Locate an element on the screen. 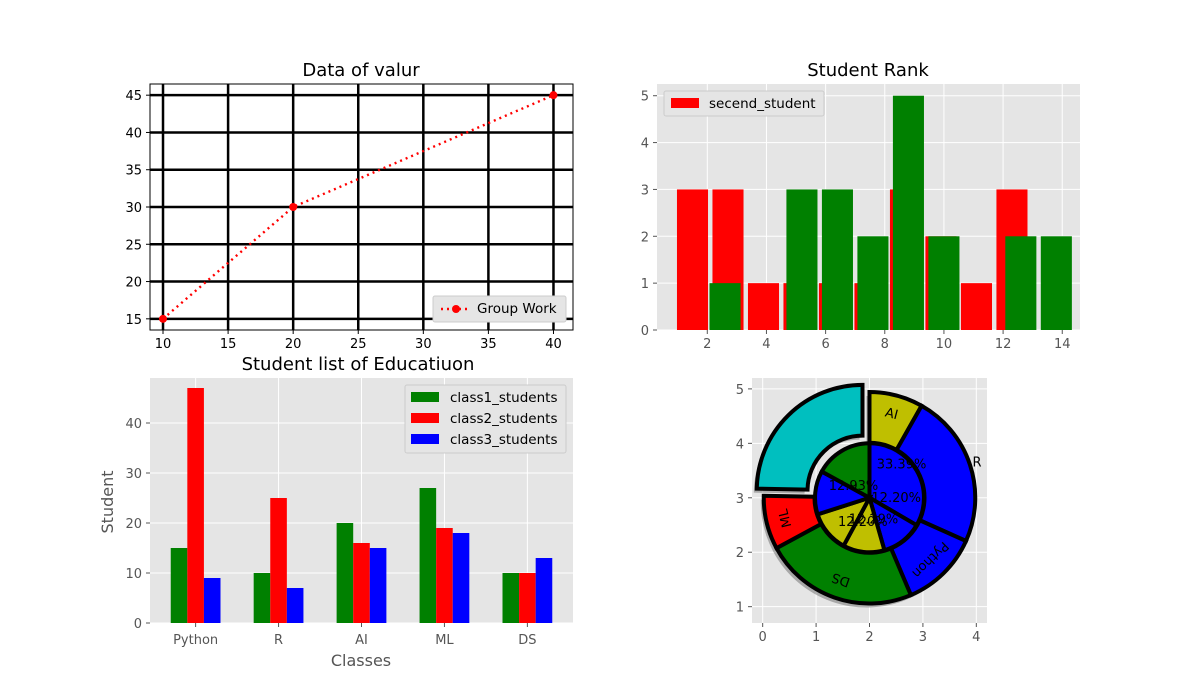 This screenshot has height=700, width=1200. rank-chart-title: Student Rank is located at coordinates (868, 70).